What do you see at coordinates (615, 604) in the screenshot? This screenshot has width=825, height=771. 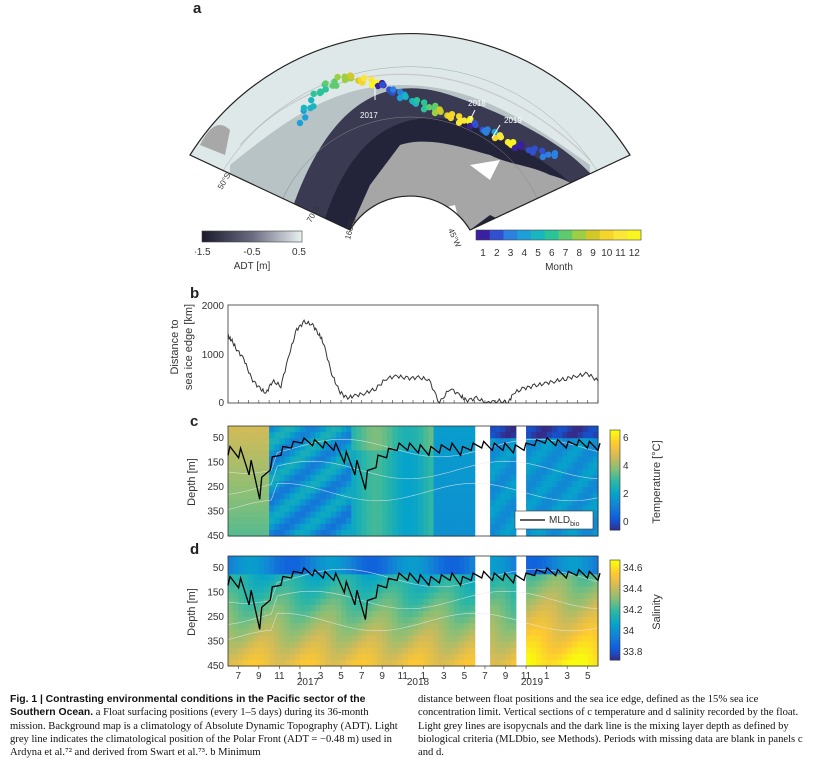 I see `colorbar-segment` at bounding box center [615, 604].